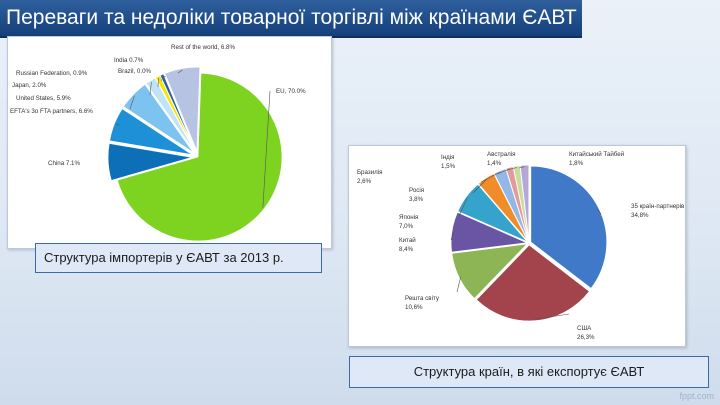 This screenshot has width=720, height=405. What do you see at coordinates (51, 111) in the screenshot?
I see `slice-label: EFTA's 3o FTA partners, 6.6%` at bounding box center [51, 111].